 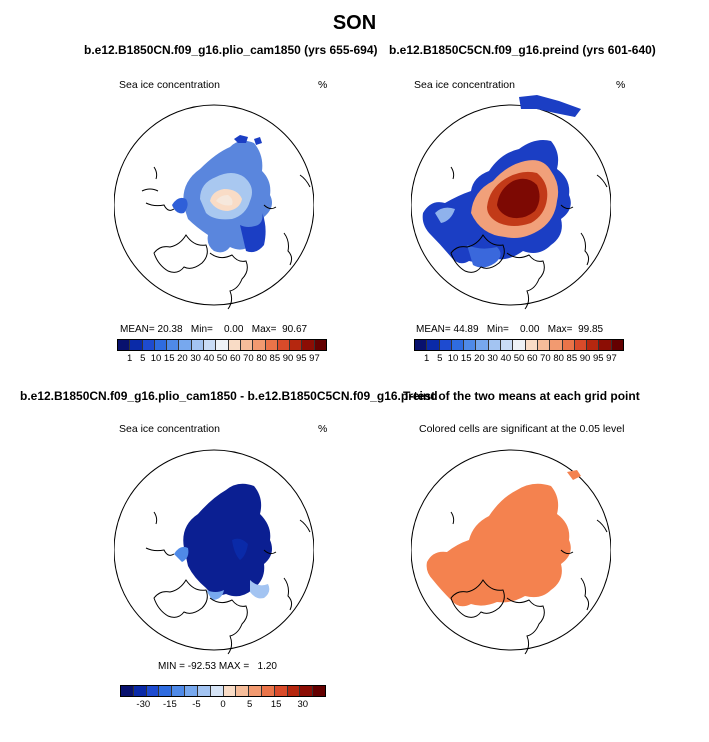 I want to click on panel1-colorbar-ticks: 1 5 10 15 20 30 40 50 60 70 80 85 90 95 97, so click(x=222, y=358).